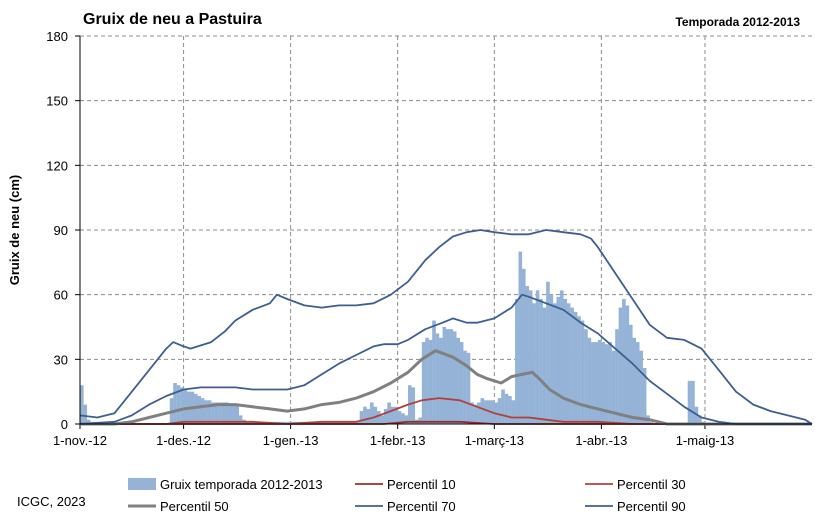  I want to click on chart-title: Gruix de neu a Pastuira, so click(172, 19).